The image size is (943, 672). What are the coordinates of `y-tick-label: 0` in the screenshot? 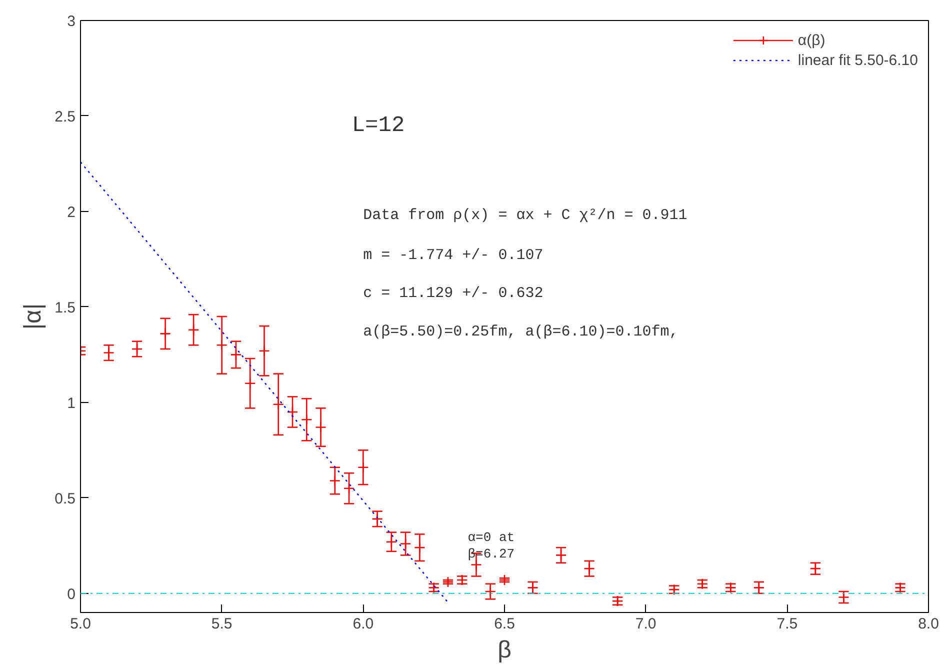 It's located at (71, 594).